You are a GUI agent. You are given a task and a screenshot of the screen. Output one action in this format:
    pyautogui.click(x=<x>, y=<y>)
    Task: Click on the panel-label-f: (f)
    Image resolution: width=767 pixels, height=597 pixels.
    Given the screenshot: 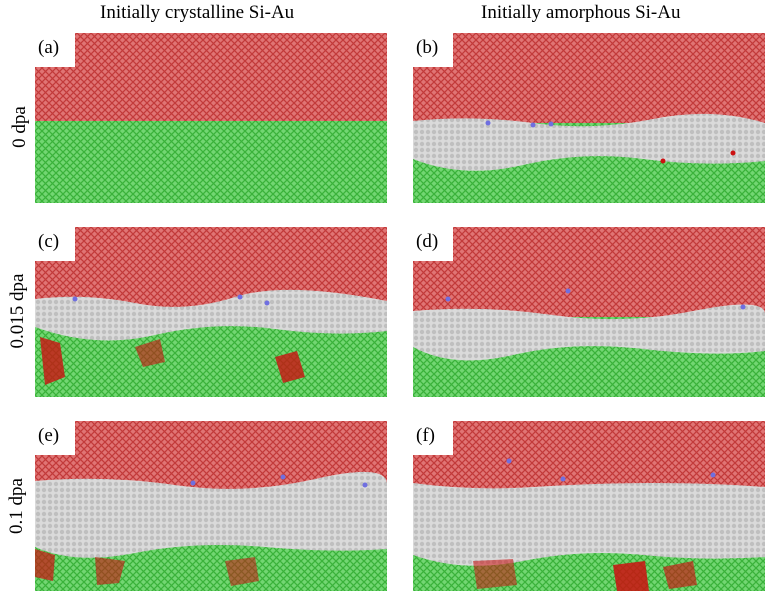 What is the action you would take?
    pyautogui.click(x=433, y=438)
    